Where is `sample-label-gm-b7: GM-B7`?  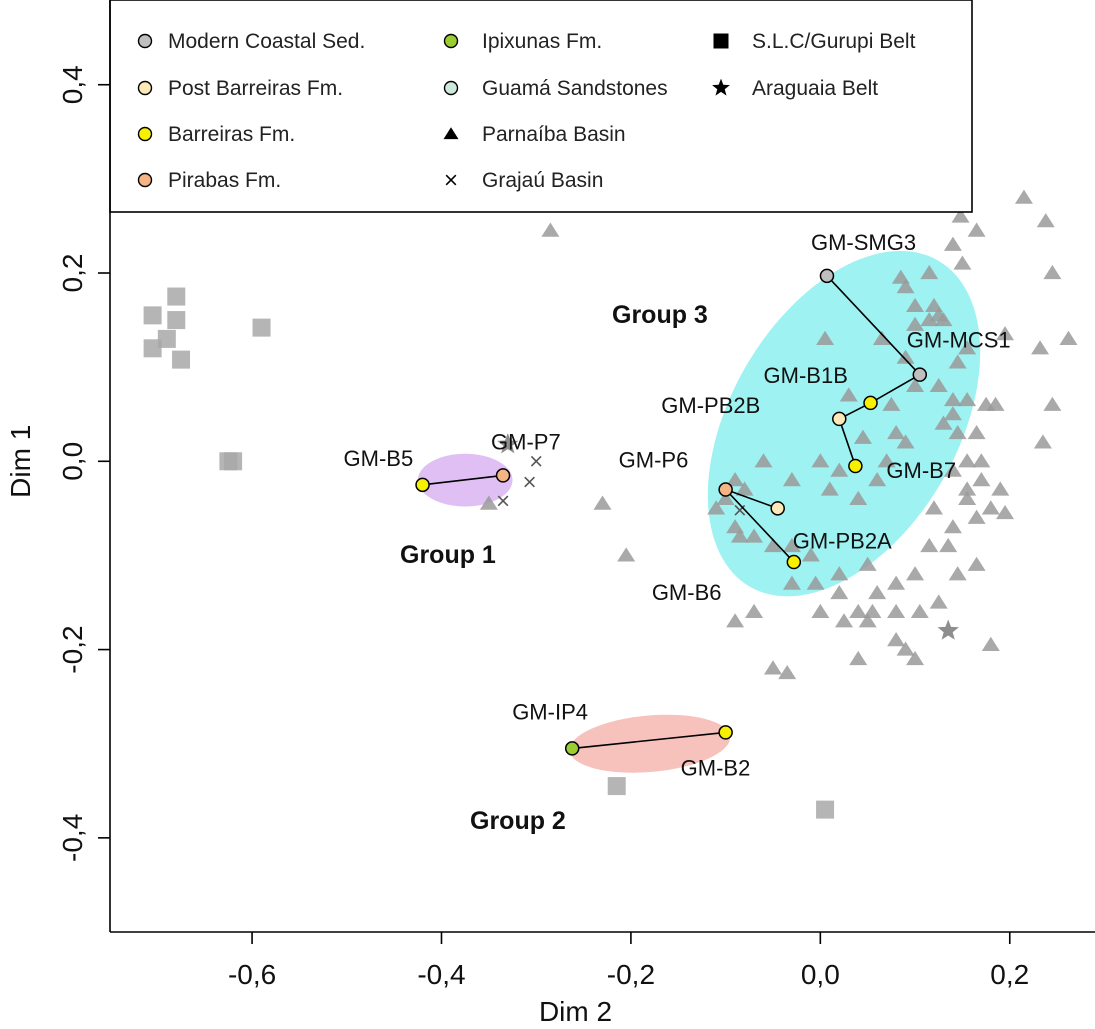 sample-label-gm-b7: GM-B7 is located at coordinates (921, 470).